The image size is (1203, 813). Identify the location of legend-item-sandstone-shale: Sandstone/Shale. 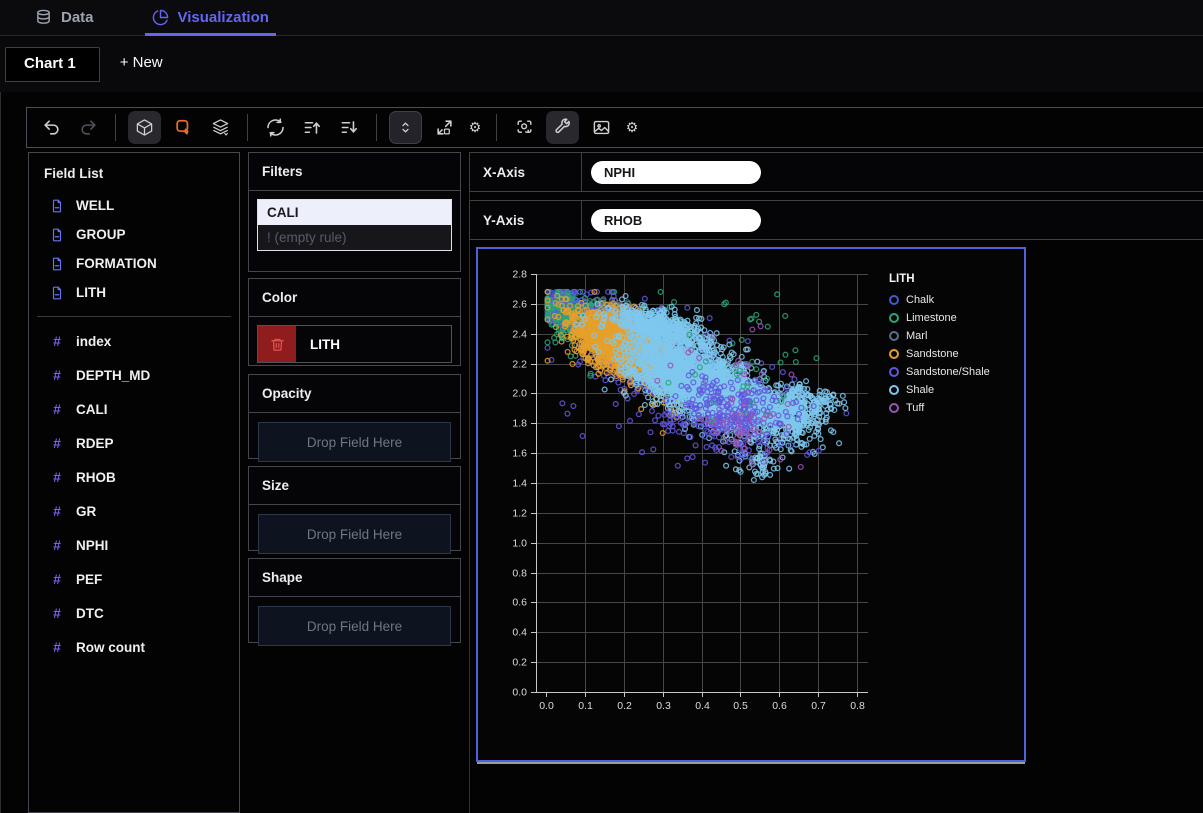
(939, 372).